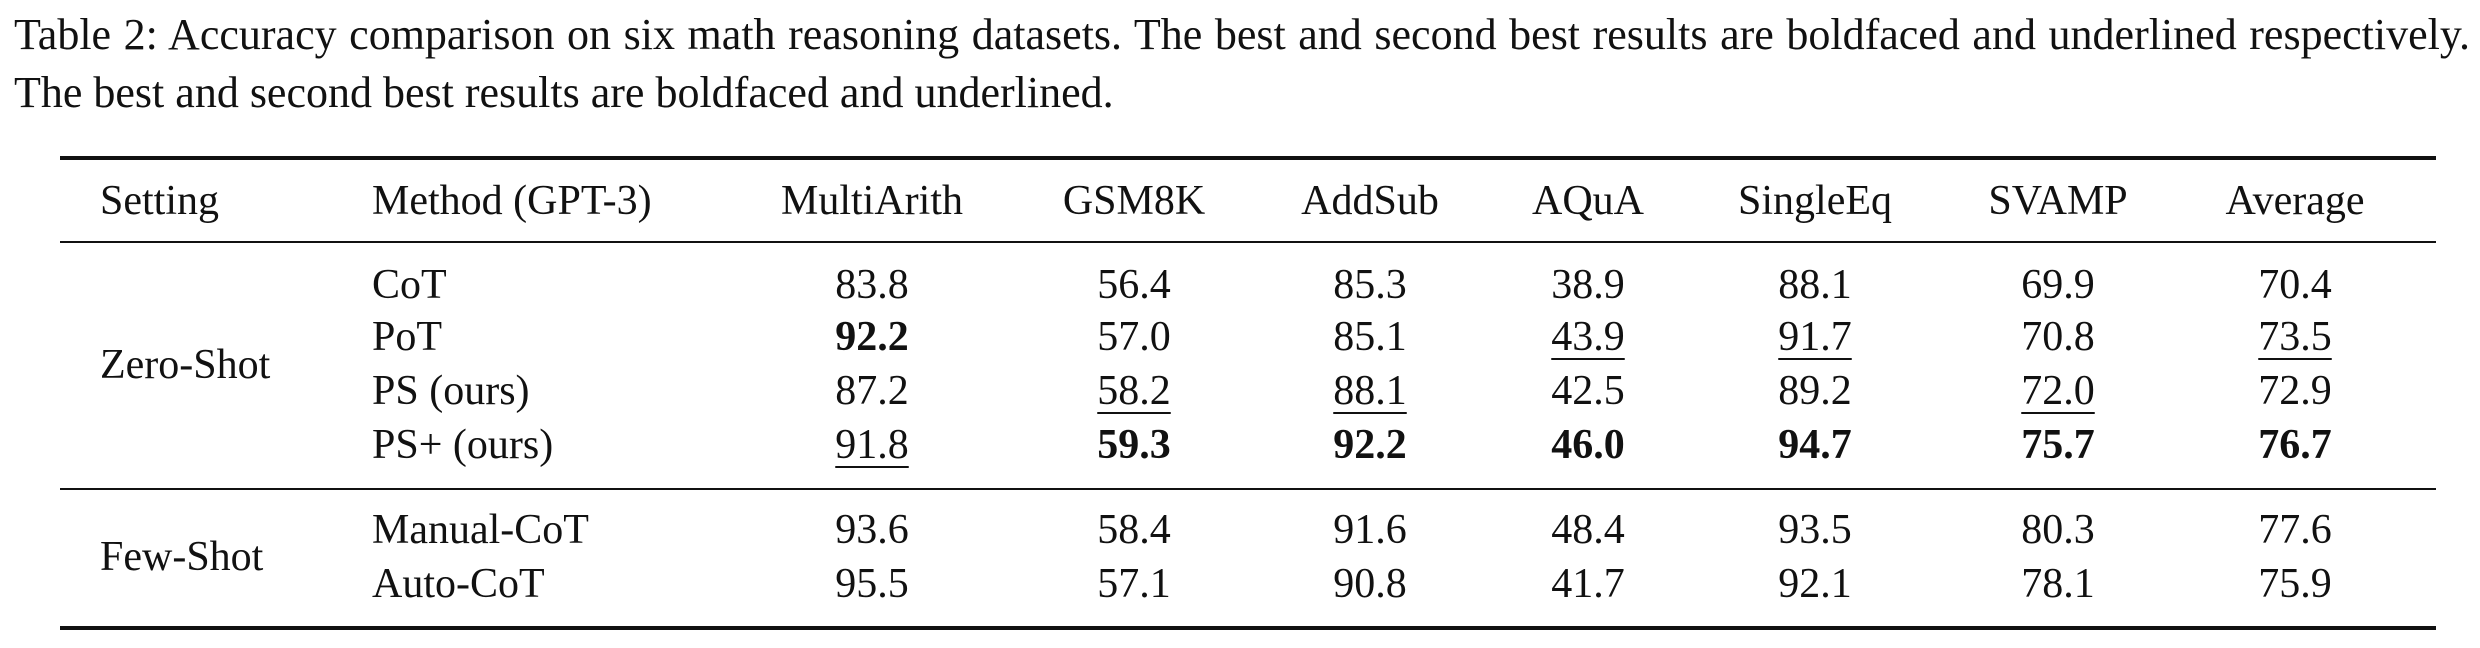 The width and height of the screenshot is (2480, 648). I want to click on score-cell: 87.2, so click(872, 391).